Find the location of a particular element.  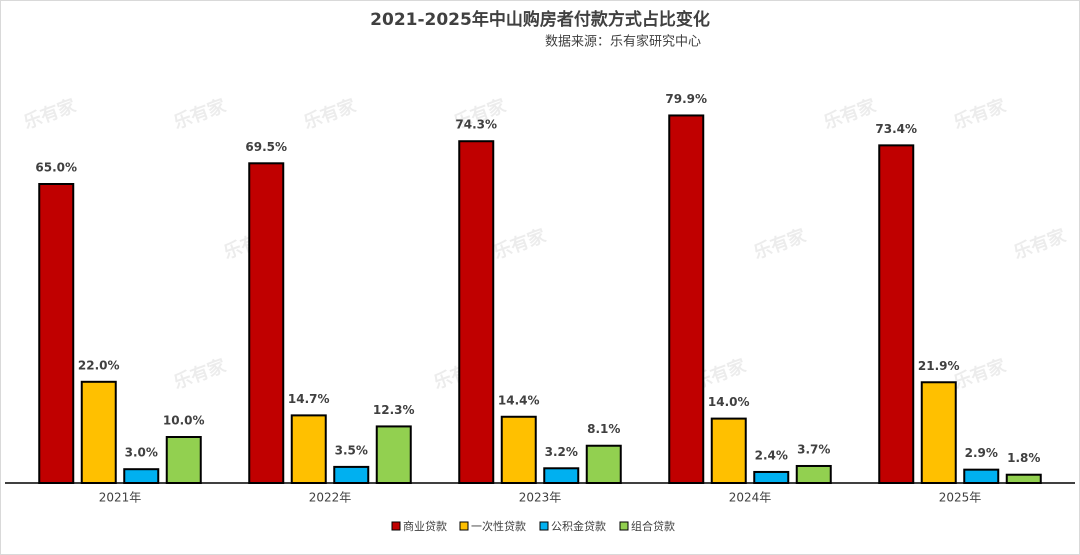

data-label: 2.4% is located at coordinates (771, 455).